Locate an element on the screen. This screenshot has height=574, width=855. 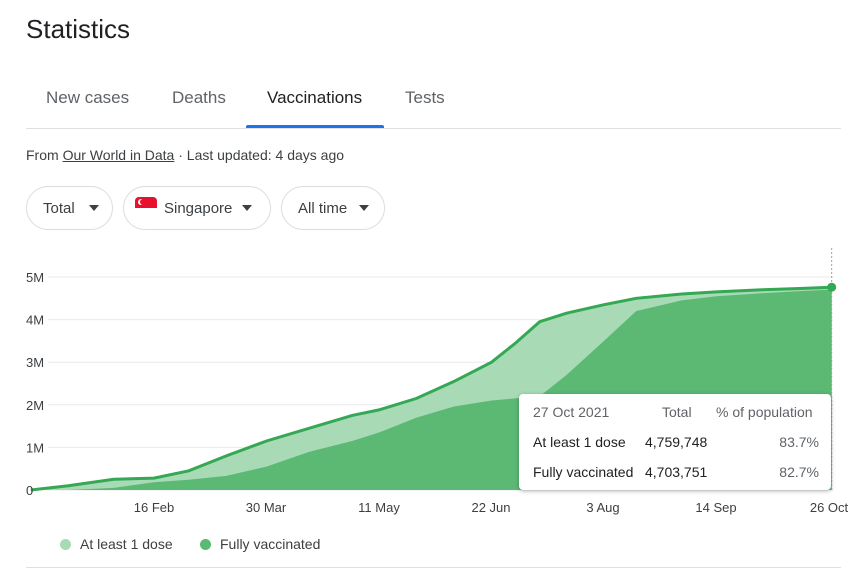
last-updated: · Last updated: 4 days ago is located at coordinates (259, 155).